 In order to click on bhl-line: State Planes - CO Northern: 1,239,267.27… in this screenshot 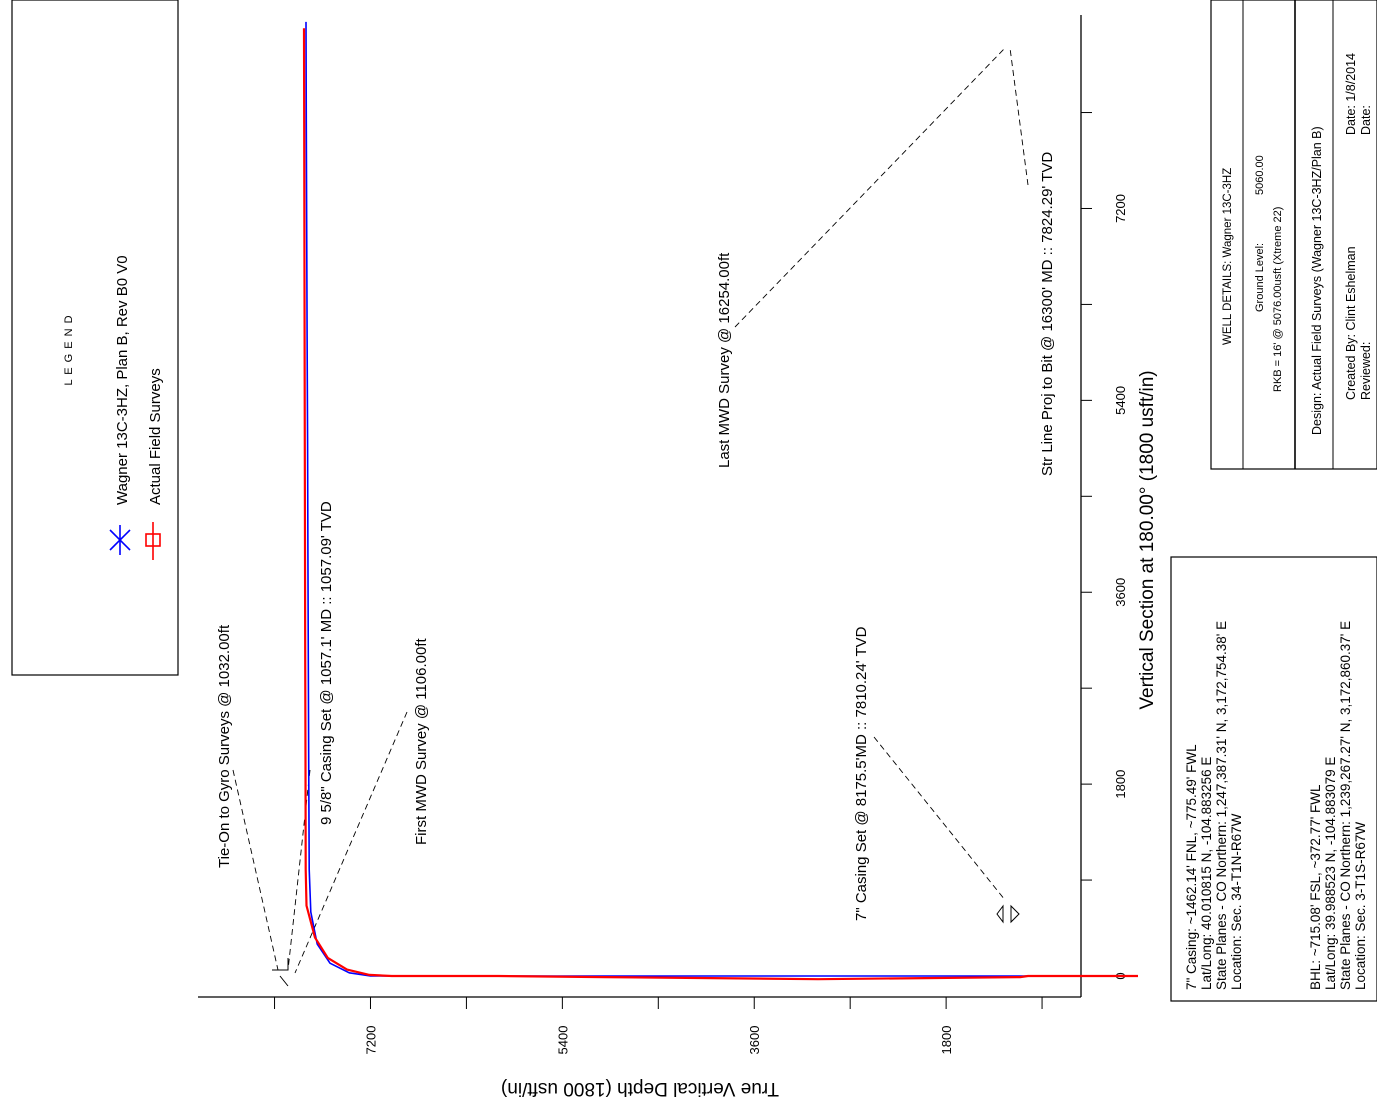, I will do `click(1345, 805)`.